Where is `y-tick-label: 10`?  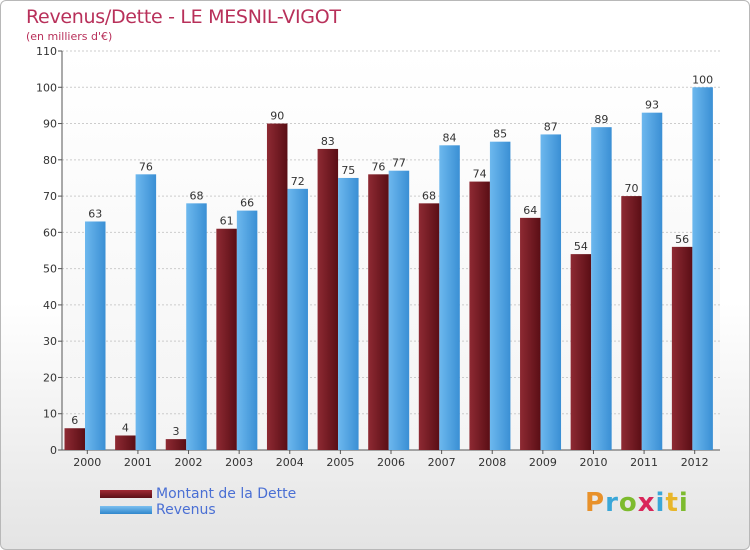
y-tick-label: 10 is located at coordinates (50, 414).